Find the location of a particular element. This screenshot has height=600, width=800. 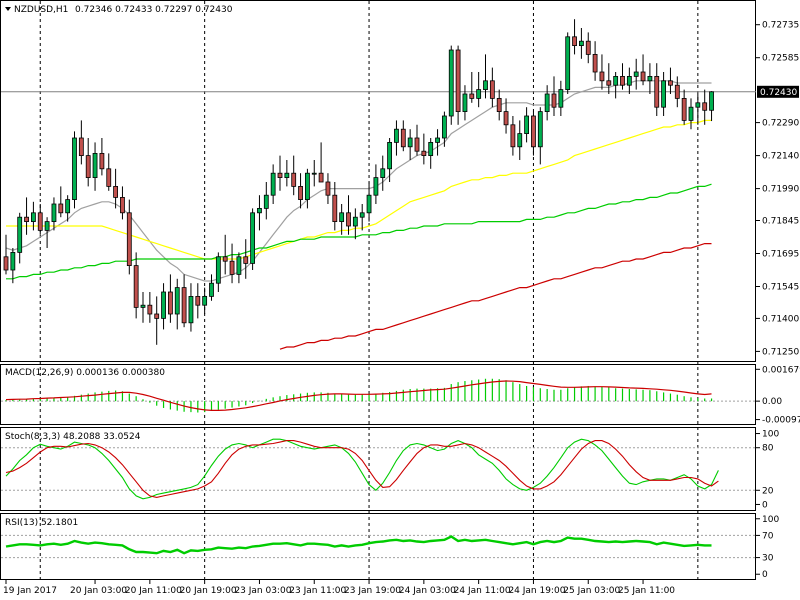

price-tick-label: 0.71845 is located at coordinates (780, 222).